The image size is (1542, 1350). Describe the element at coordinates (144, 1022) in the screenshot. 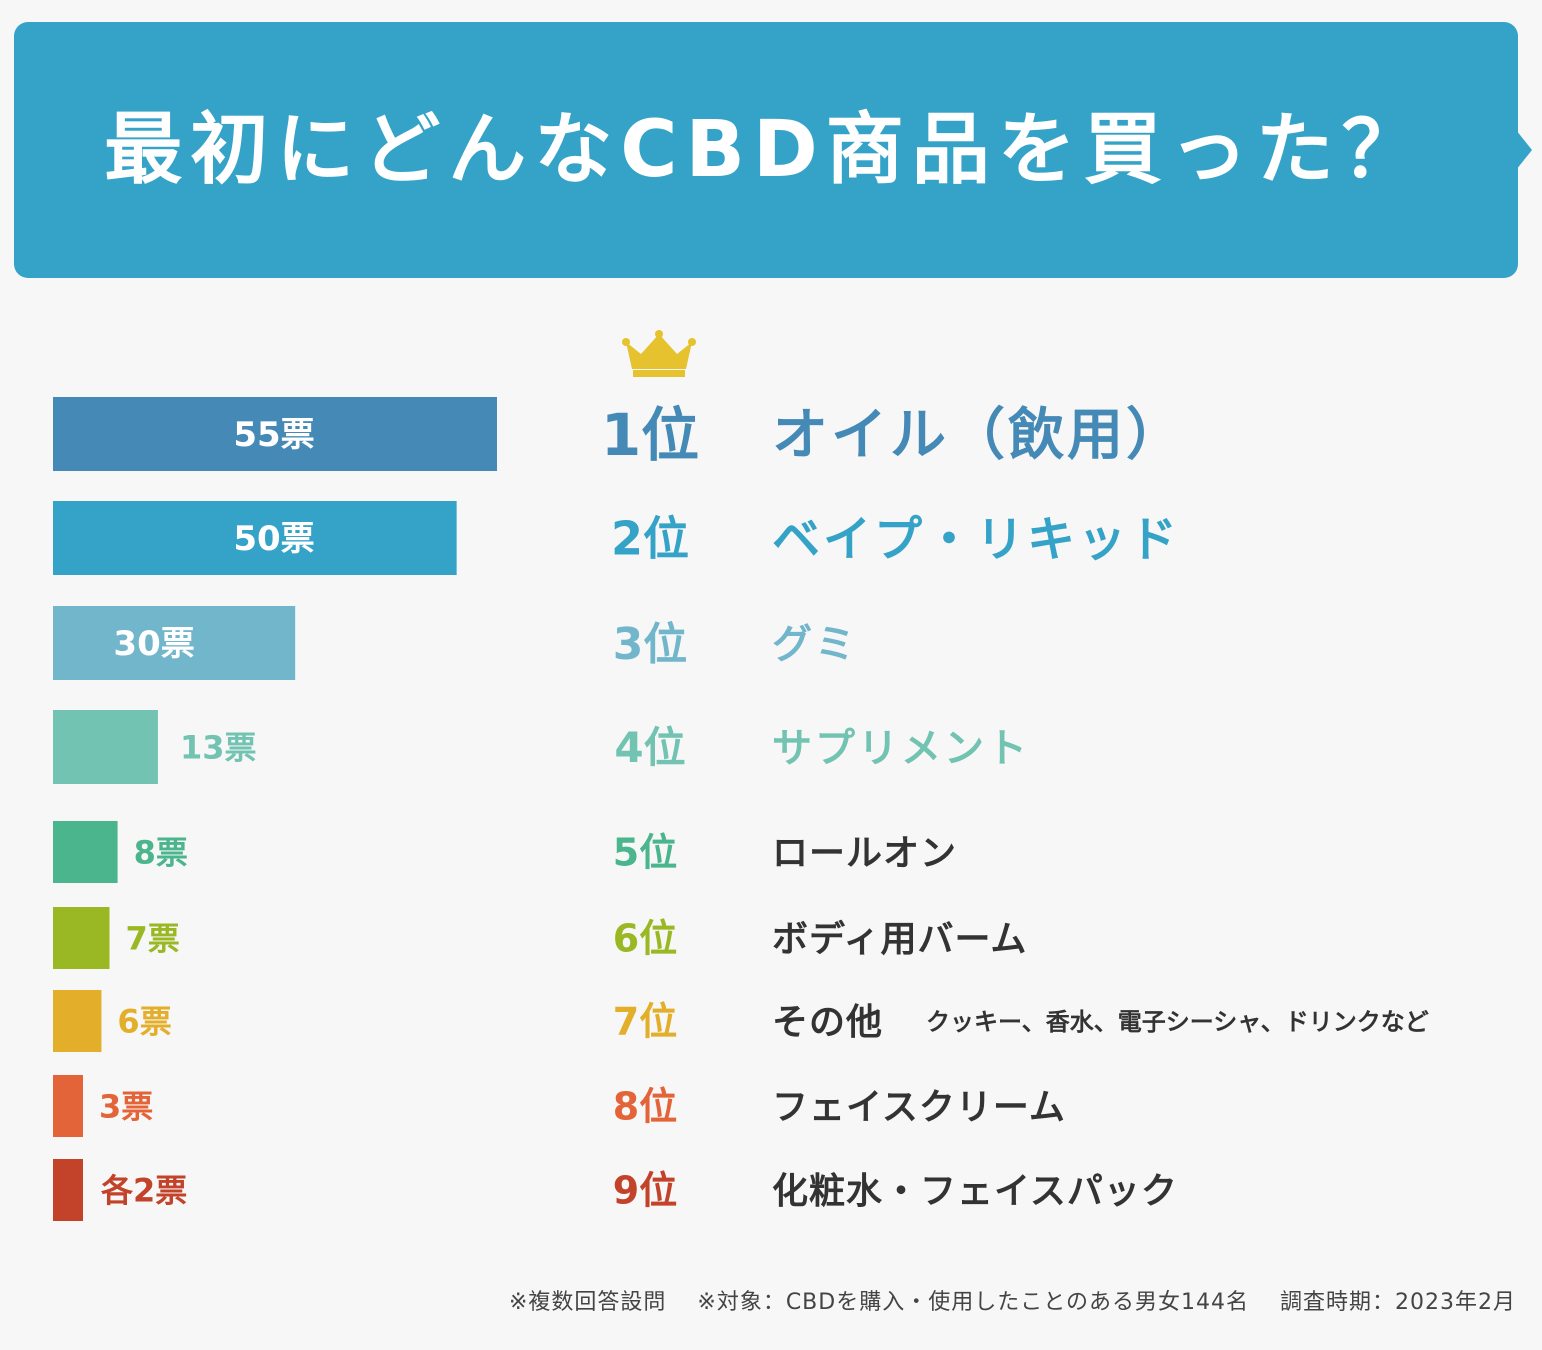

I see `value-label-7: 6票` at that location.